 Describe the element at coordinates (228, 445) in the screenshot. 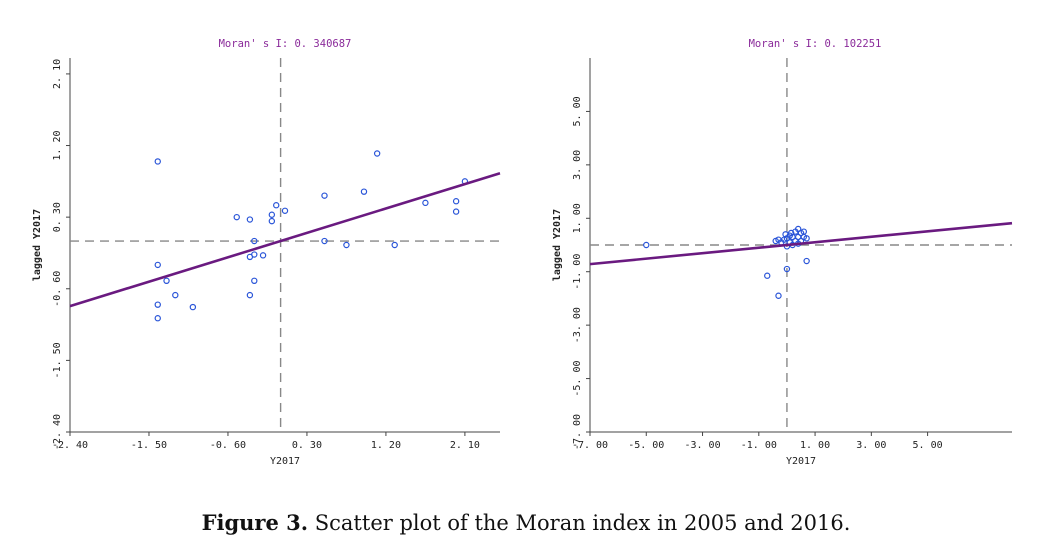

I see `left-x-tick-label: -0. 60` at that location.